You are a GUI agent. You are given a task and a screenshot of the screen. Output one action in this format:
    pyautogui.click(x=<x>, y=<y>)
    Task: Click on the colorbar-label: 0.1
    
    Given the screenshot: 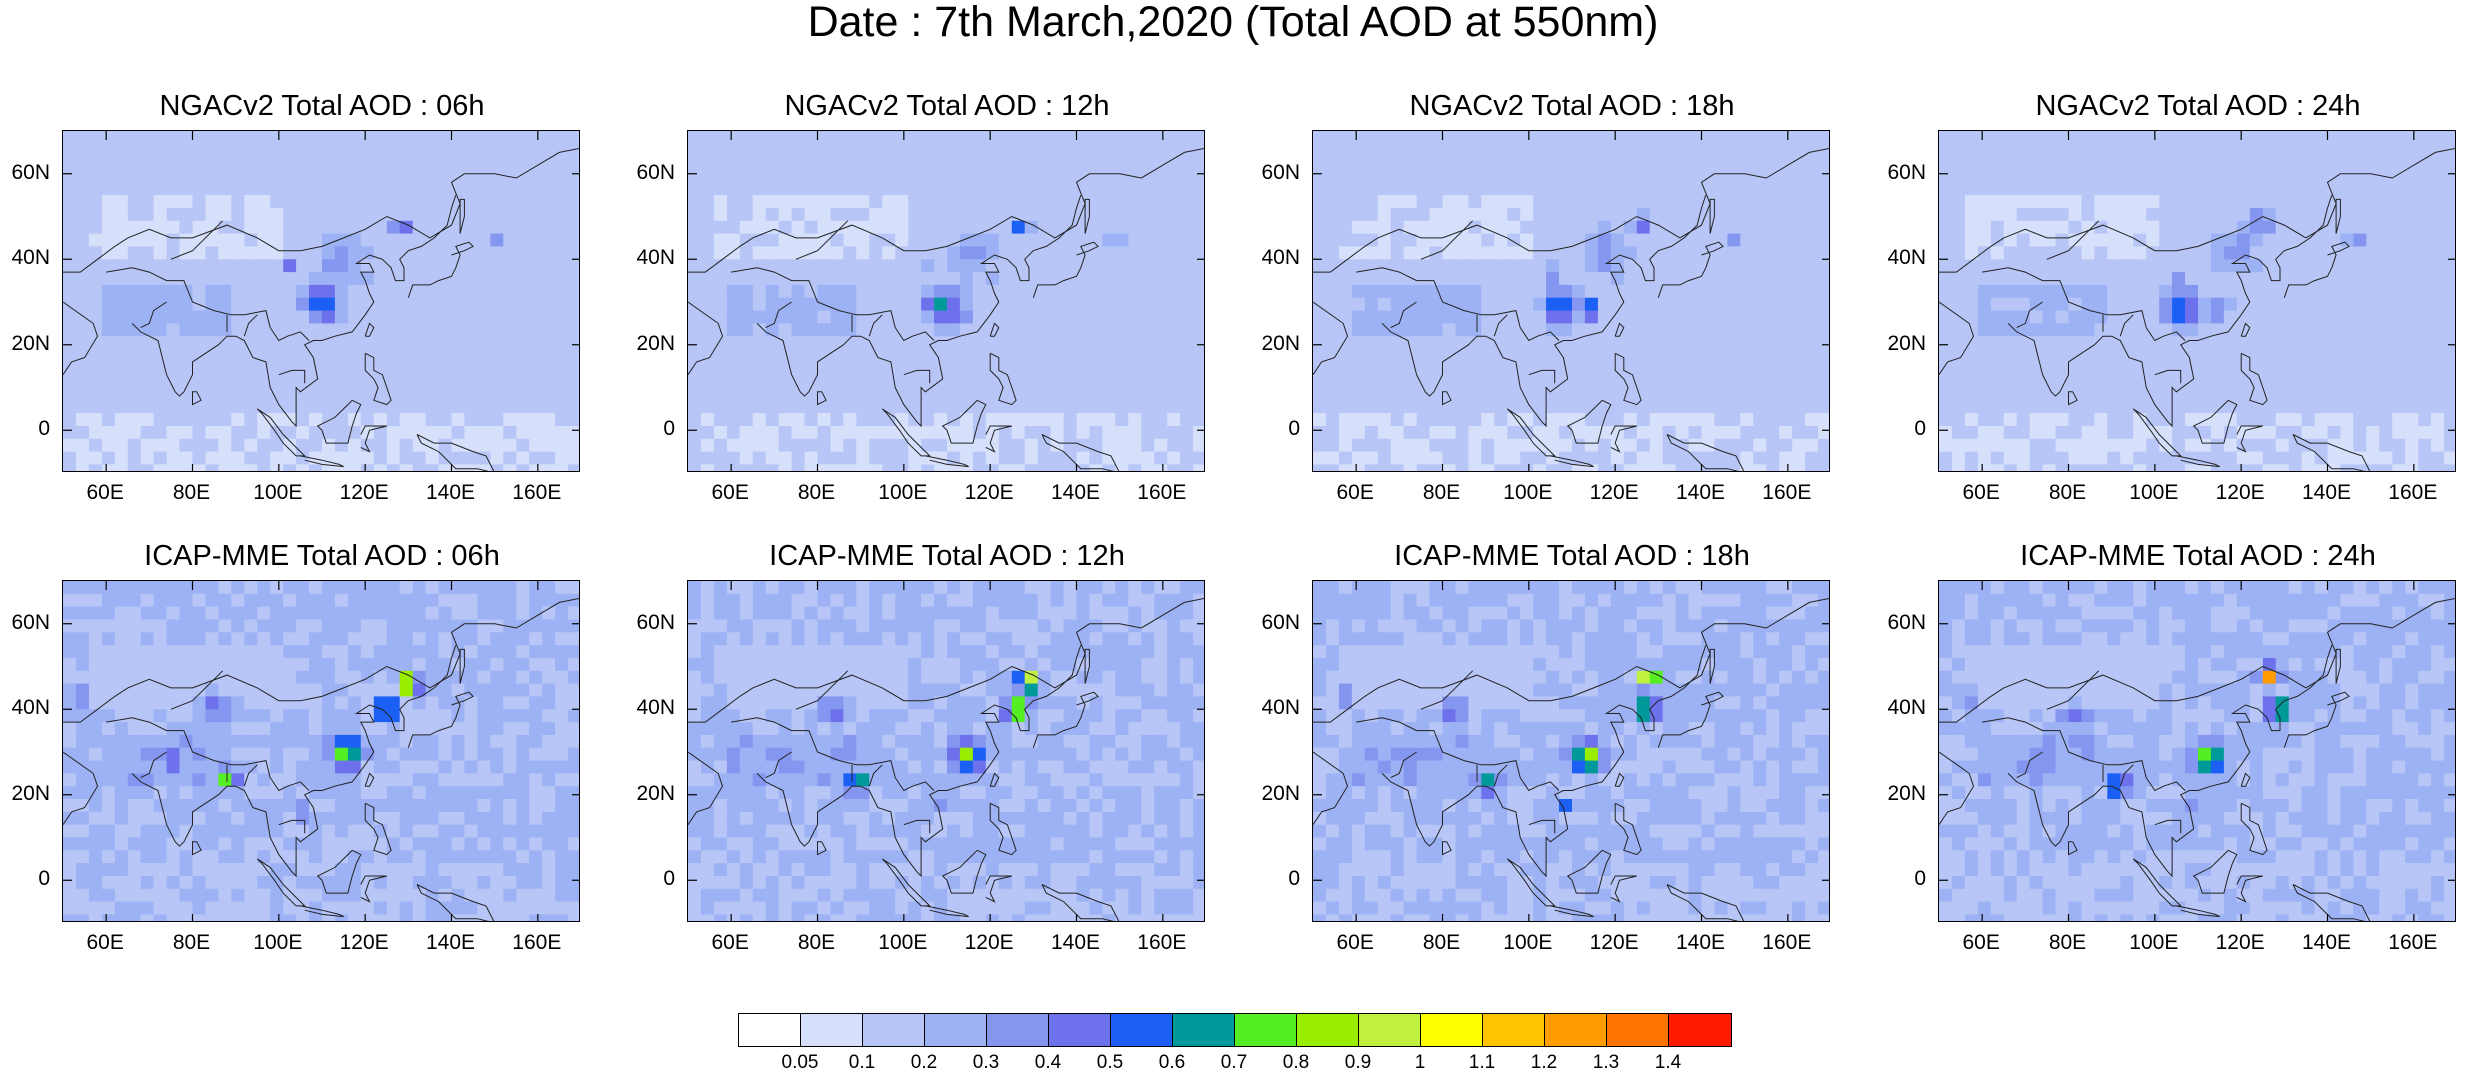 What is the action you would take?
    pyautogui.click(x=862, y=1063)
    